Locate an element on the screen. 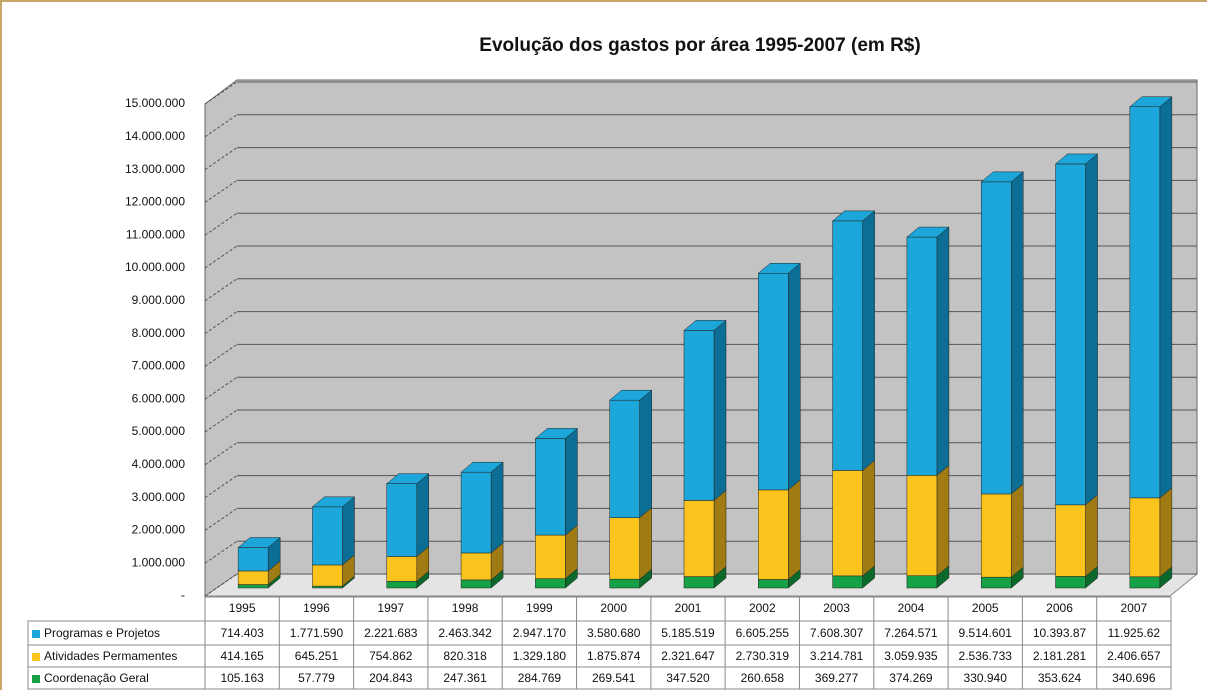 This screenshot has width=1207, height=690. table-value: 3.214.781 is located at coordinates (837, 656).